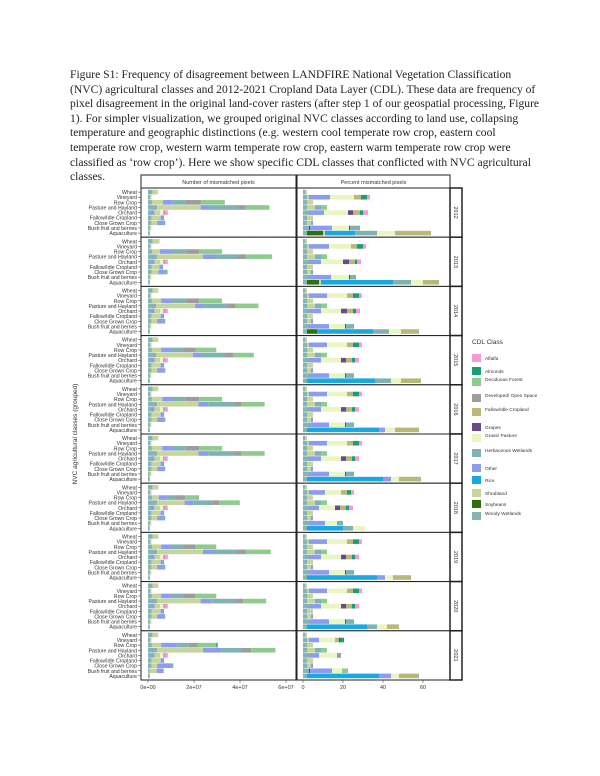 The height and width of the screenshot is (776, 600). I want to click on panel-header-title: Number of mismatched pixels, so click(218, 183).